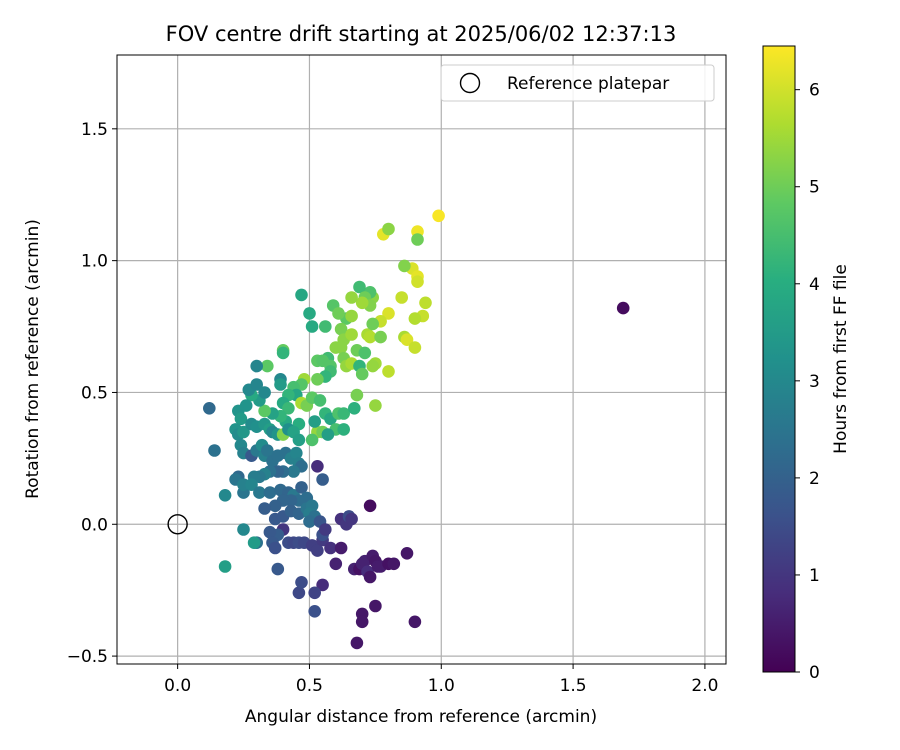 The width and height of the screenshot is (900, 750). Describe the element at coordinates (94, 130) in the screenshot. I see `y-tick-label: 1.5` at that location.